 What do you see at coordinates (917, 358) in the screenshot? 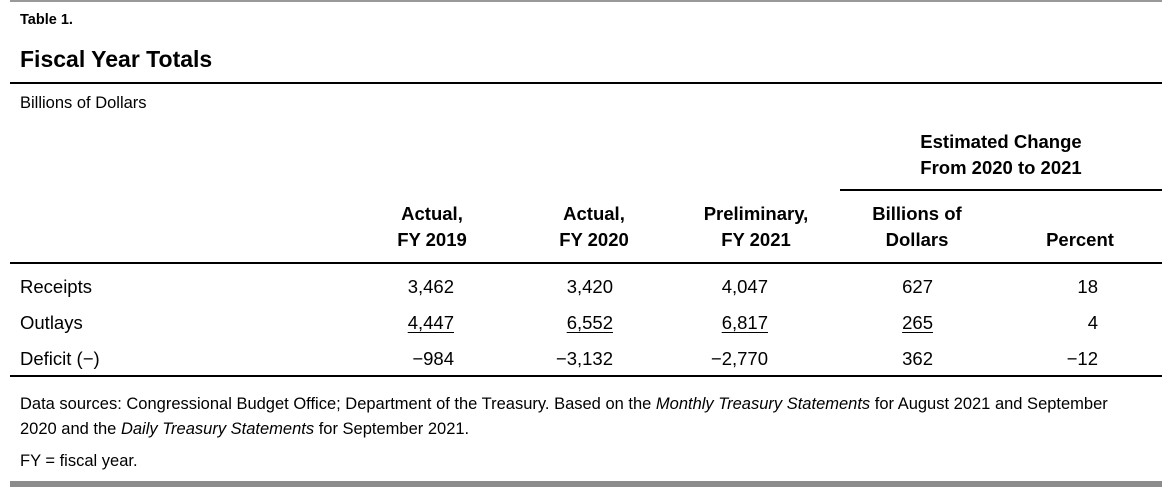
I see `cell-change-billions: 362` at bounding box center [917, 358].